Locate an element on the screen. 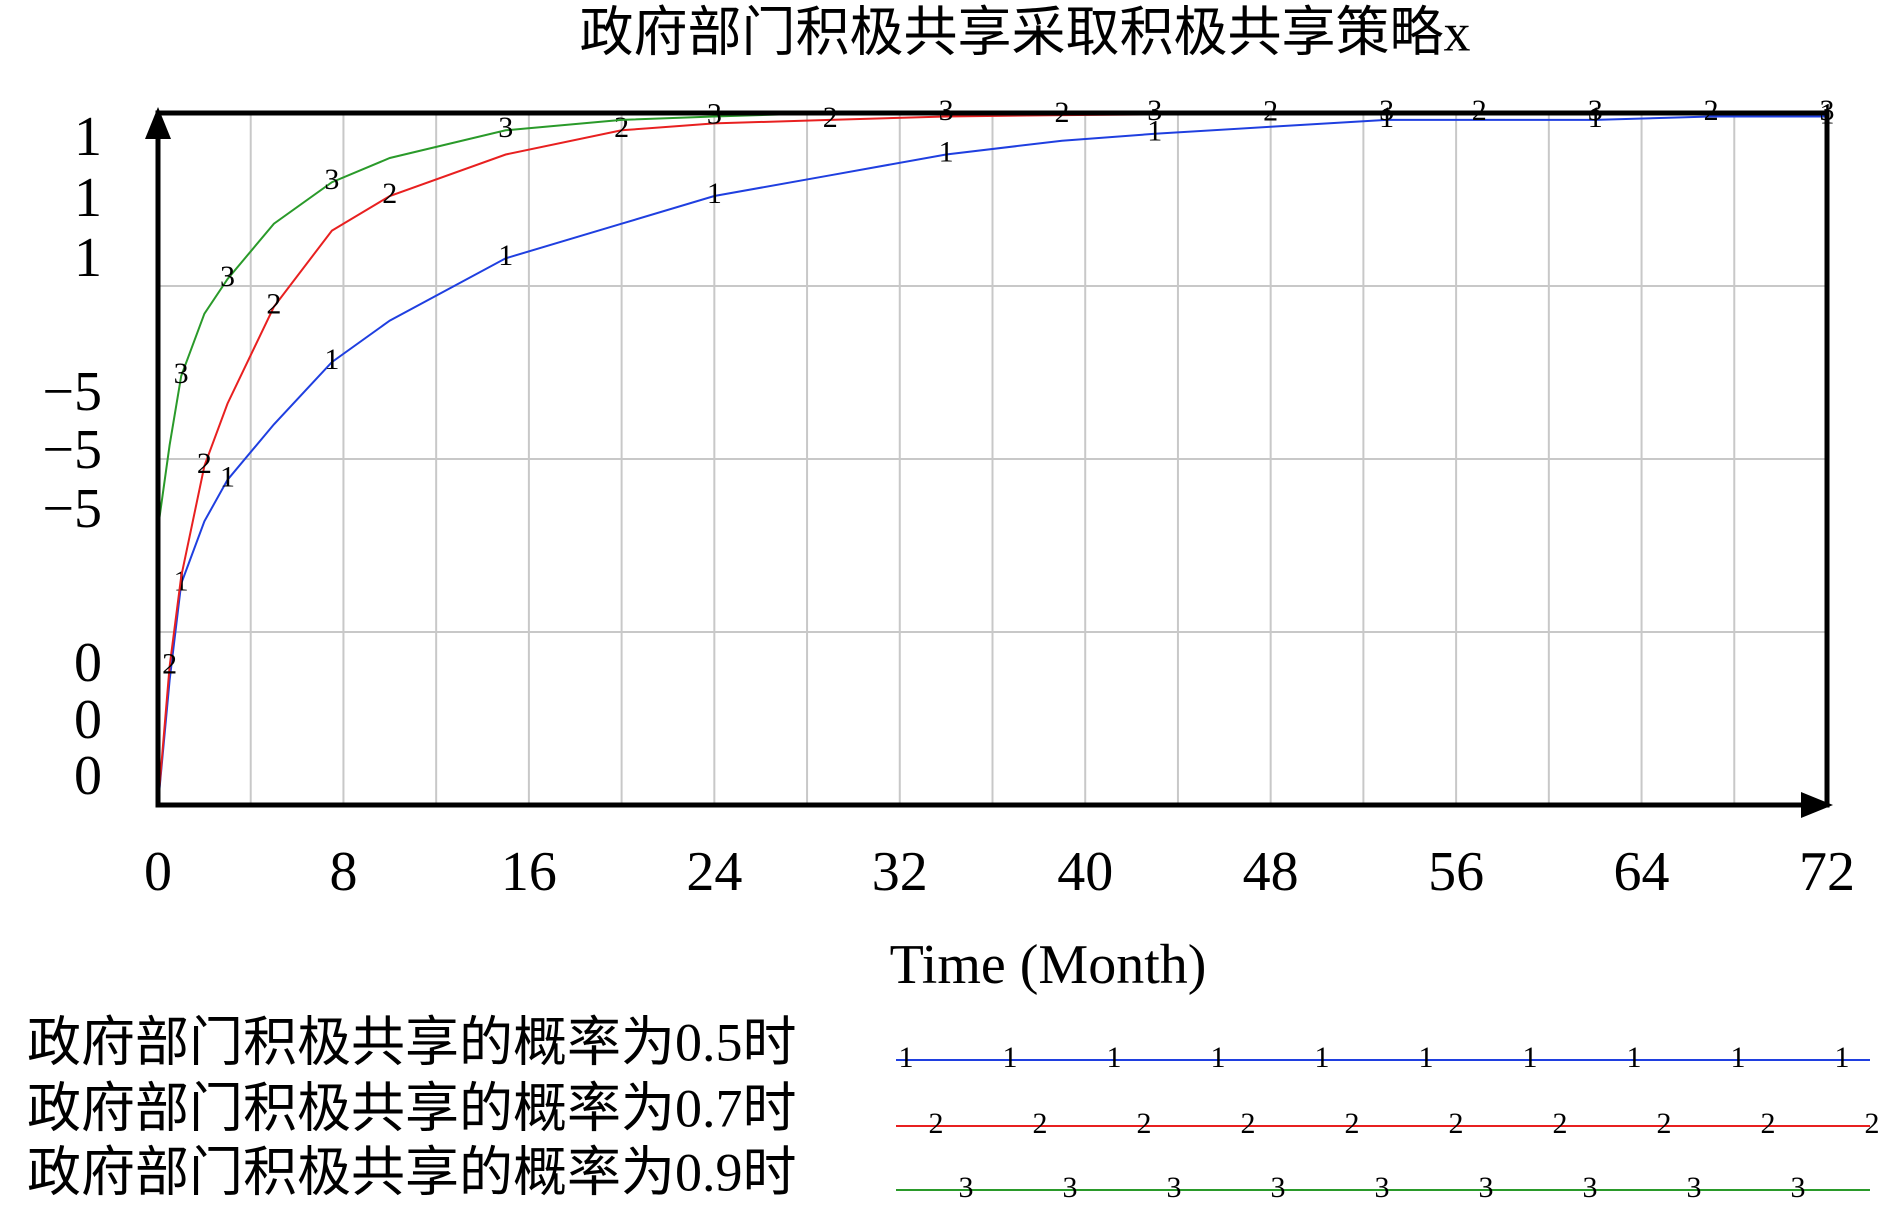 The image size is (1890, 1209). chart-title: 政府部门积极共享采取积极共享策略x is located at coordinates (1025, 32).